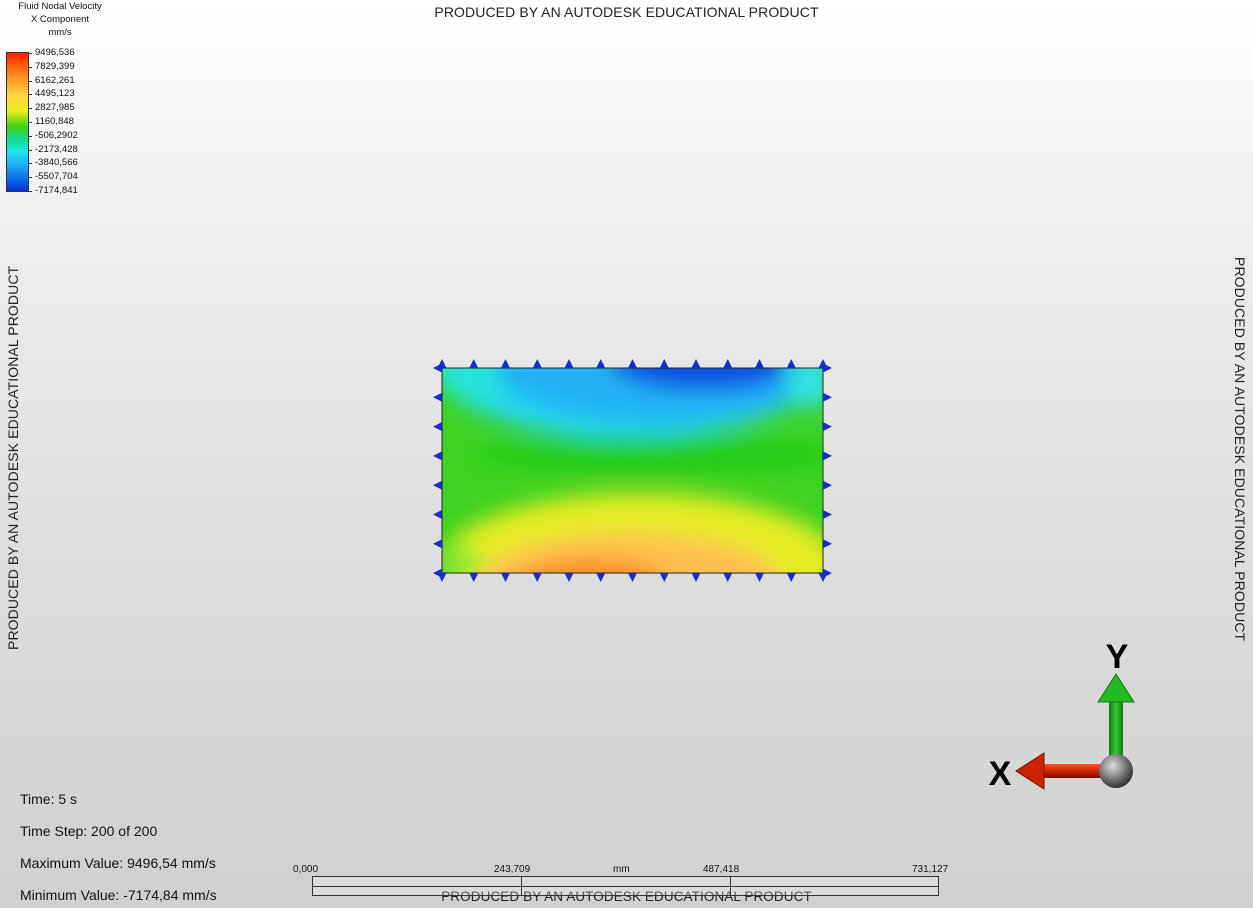 This screenshot has width=1253, height=908. I want to click on legend-value: 7829,399, so click(55, 66).